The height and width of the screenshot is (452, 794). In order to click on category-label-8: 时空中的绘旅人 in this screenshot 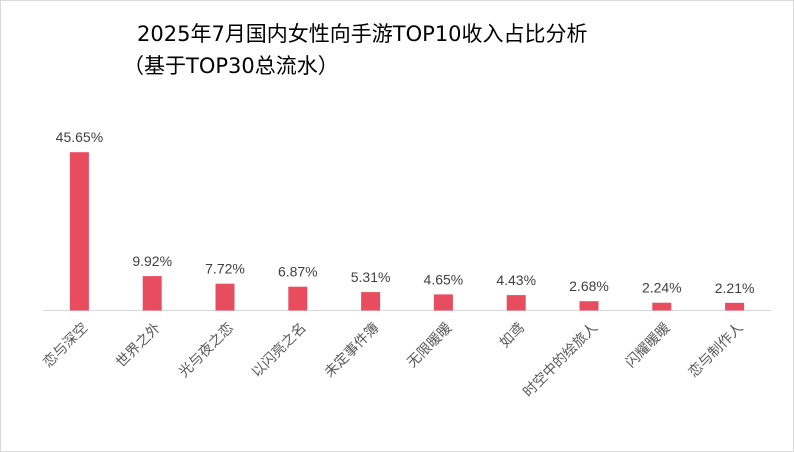, I will do `click(560, 360)`.